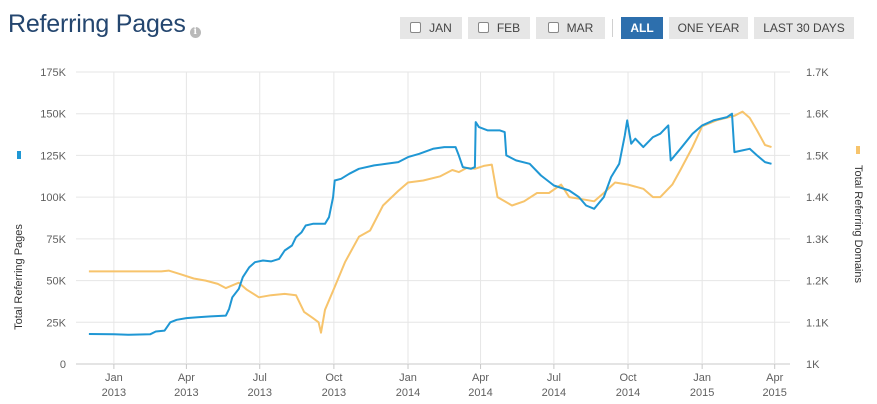  What do you see at coordinates (97, 24) in the screenshot?
I see `page-title-text: Referring Pages` at bounding box center [97, 24].